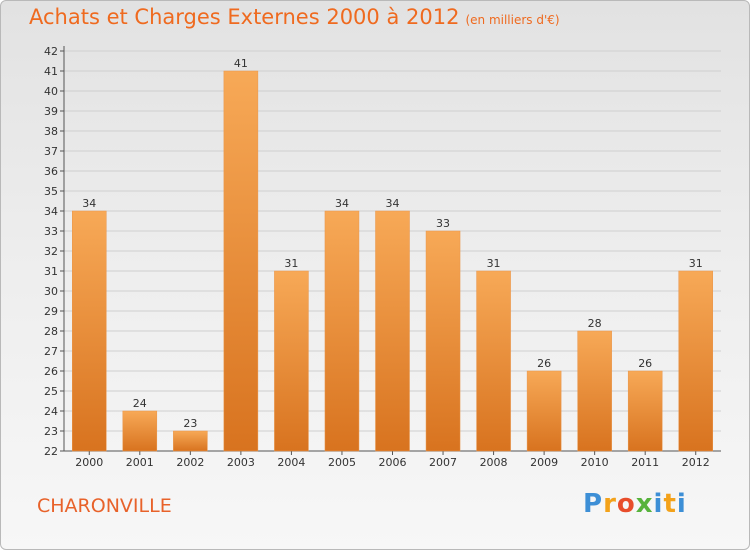  Describe the element at coordinates (51, 451) in the screenshot. I see `y-tick-label: 22` at that location.